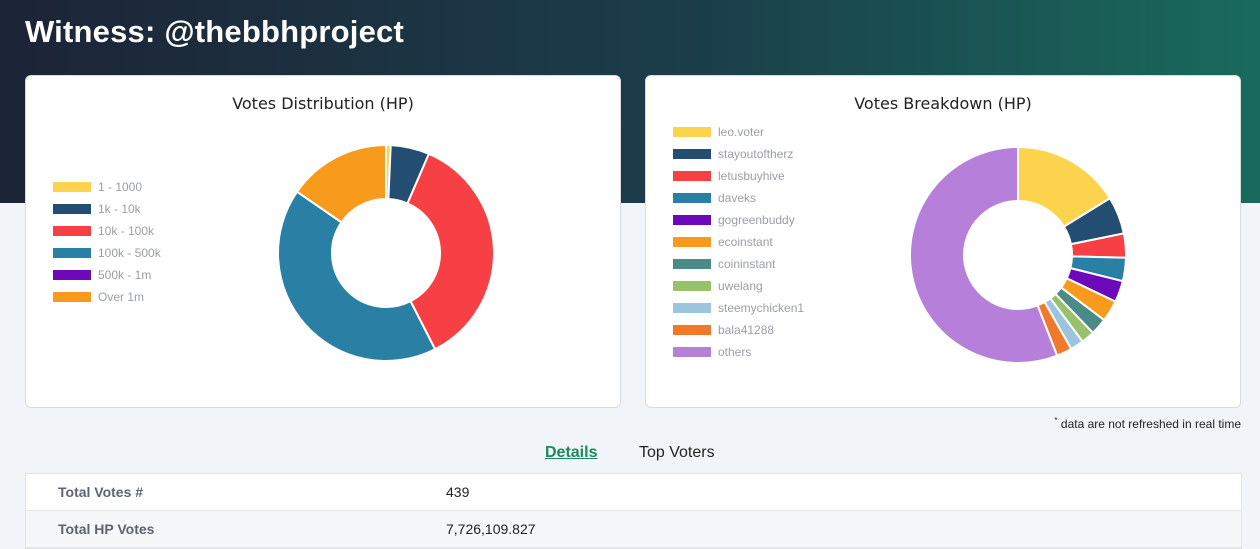 The width and height of the screenshot is (1260, 549). I want to click on donut-slice-10k-100k, so click(450, 251).